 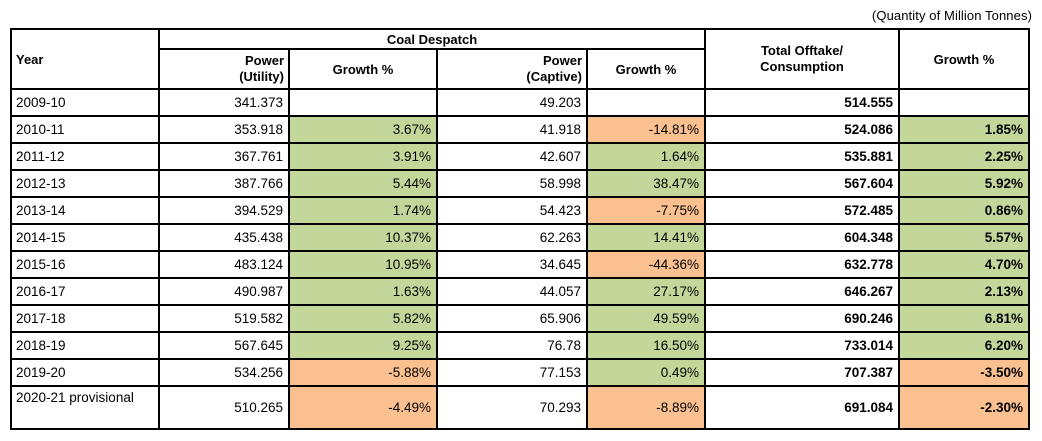 What do you see at coordinates (562, 60) in the screenshot?
I see `power-captive-line1: Power` at bounding box center [562, 60].